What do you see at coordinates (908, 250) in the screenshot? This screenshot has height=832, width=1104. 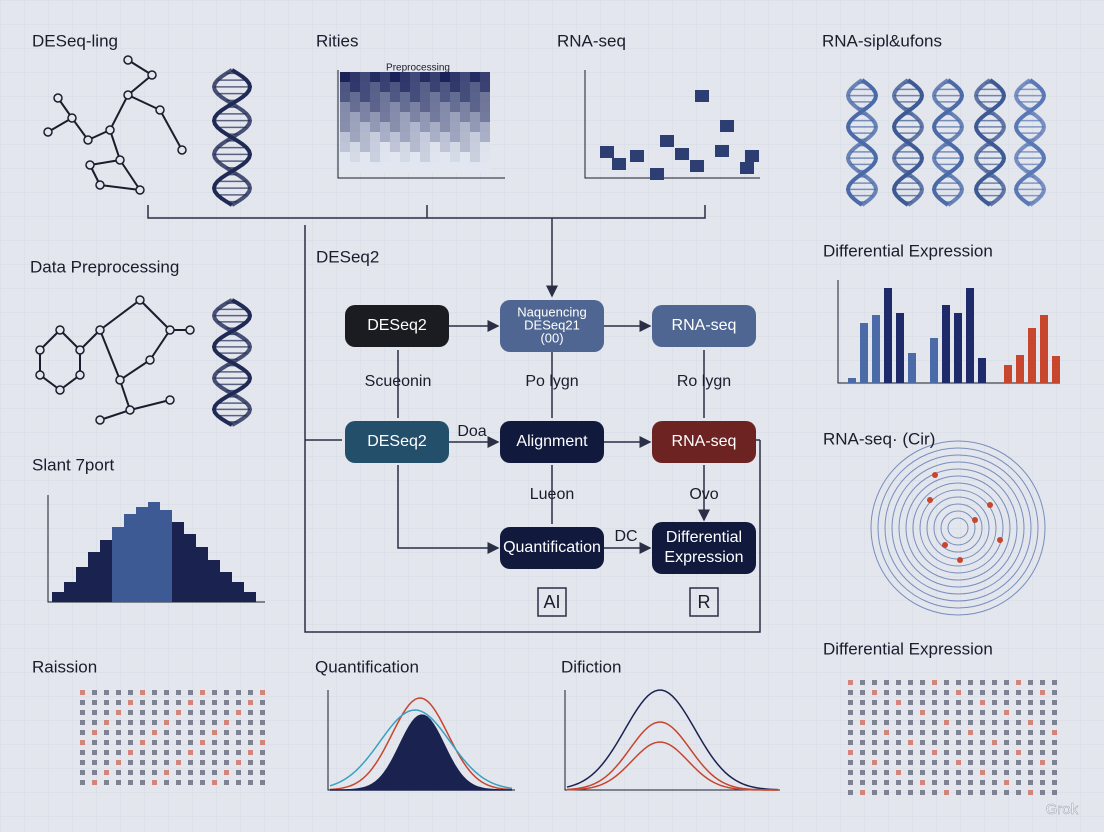 I see `panel-title: Differential Expression` at bounding box center [908, 250].